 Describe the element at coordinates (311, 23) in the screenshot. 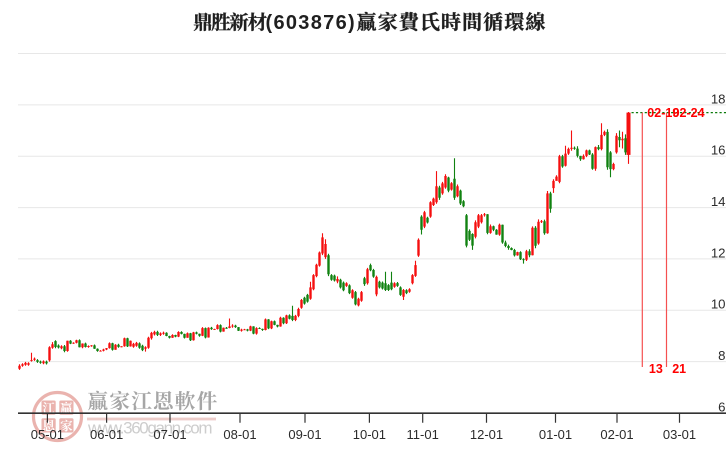

I see `svg-text: (603876)` at that location.